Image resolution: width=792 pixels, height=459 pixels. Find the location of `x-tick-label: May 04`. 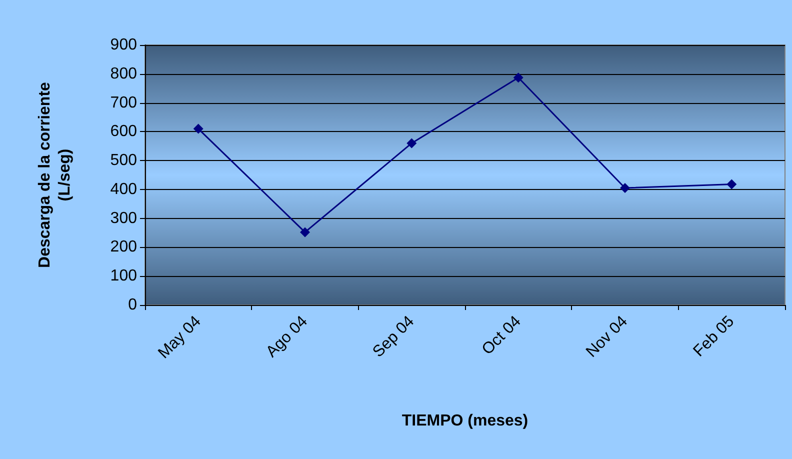

x-tick-label: May 04 is located at coordinates (179, 337).